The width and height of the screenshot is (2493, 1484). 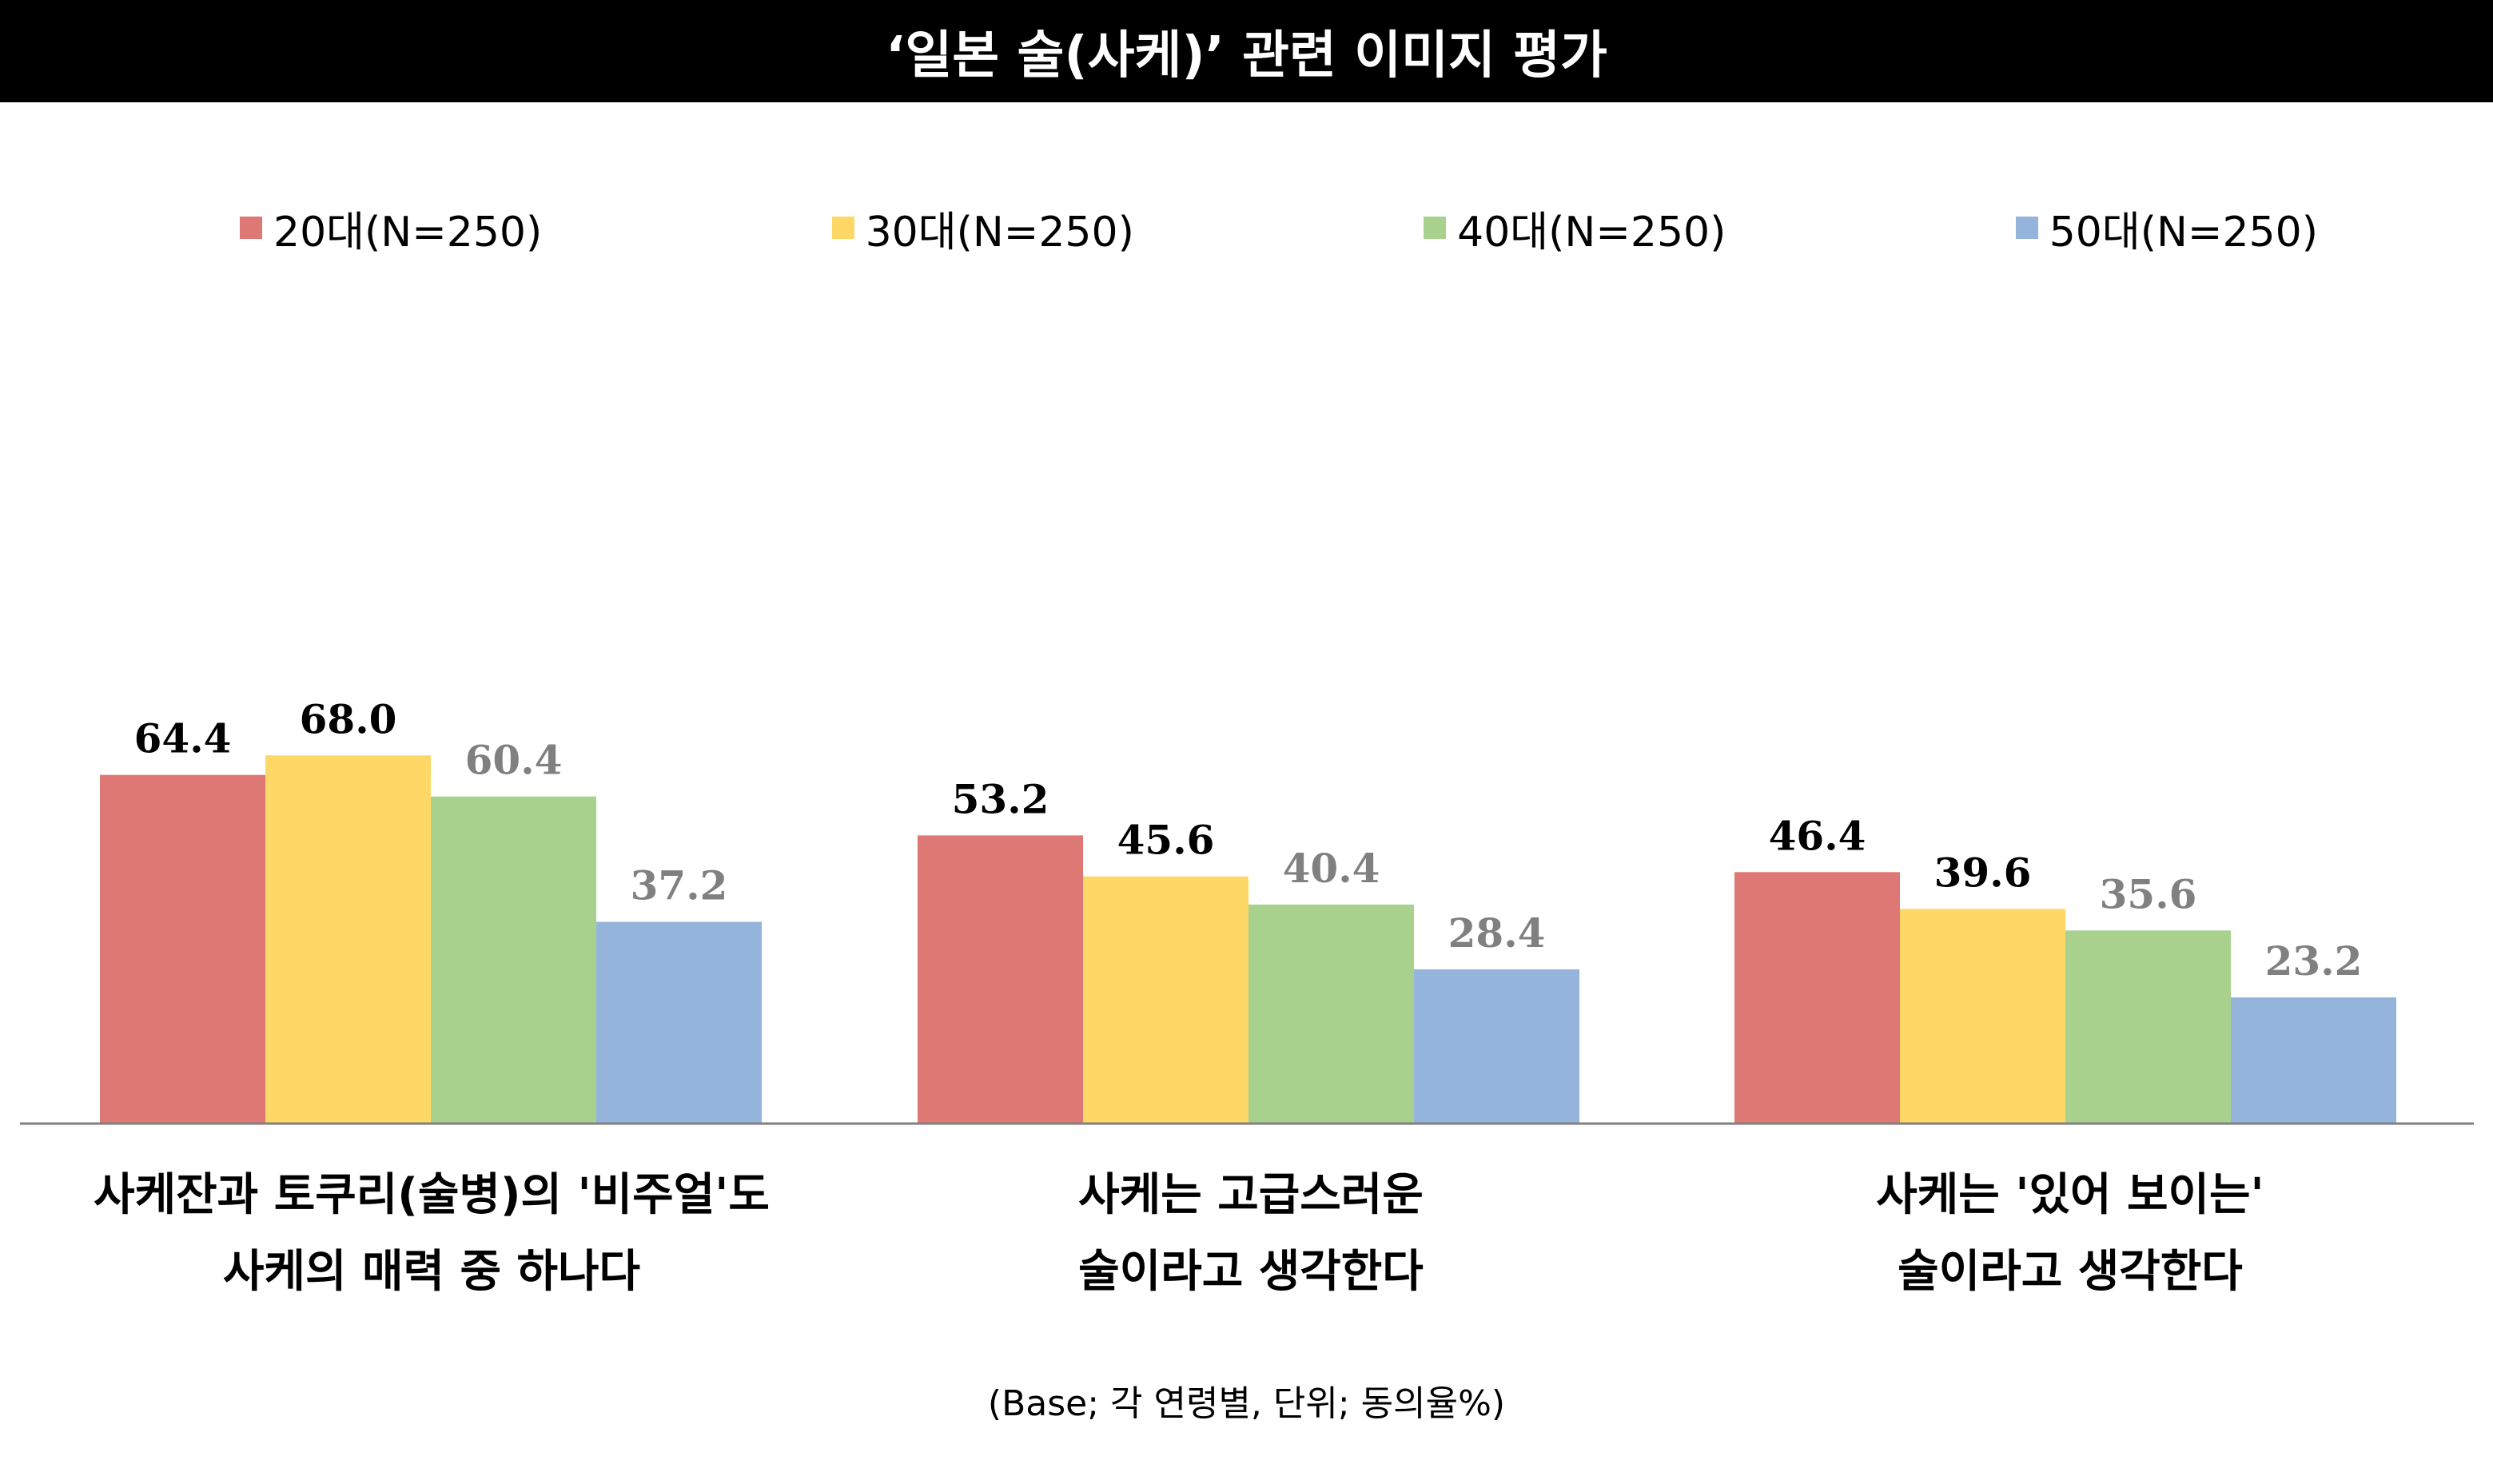 What do you see at coordinates (2148, 1026) in the screenshot?
I see `bar-40s-cat3` at bounding box center [2148, 1026].